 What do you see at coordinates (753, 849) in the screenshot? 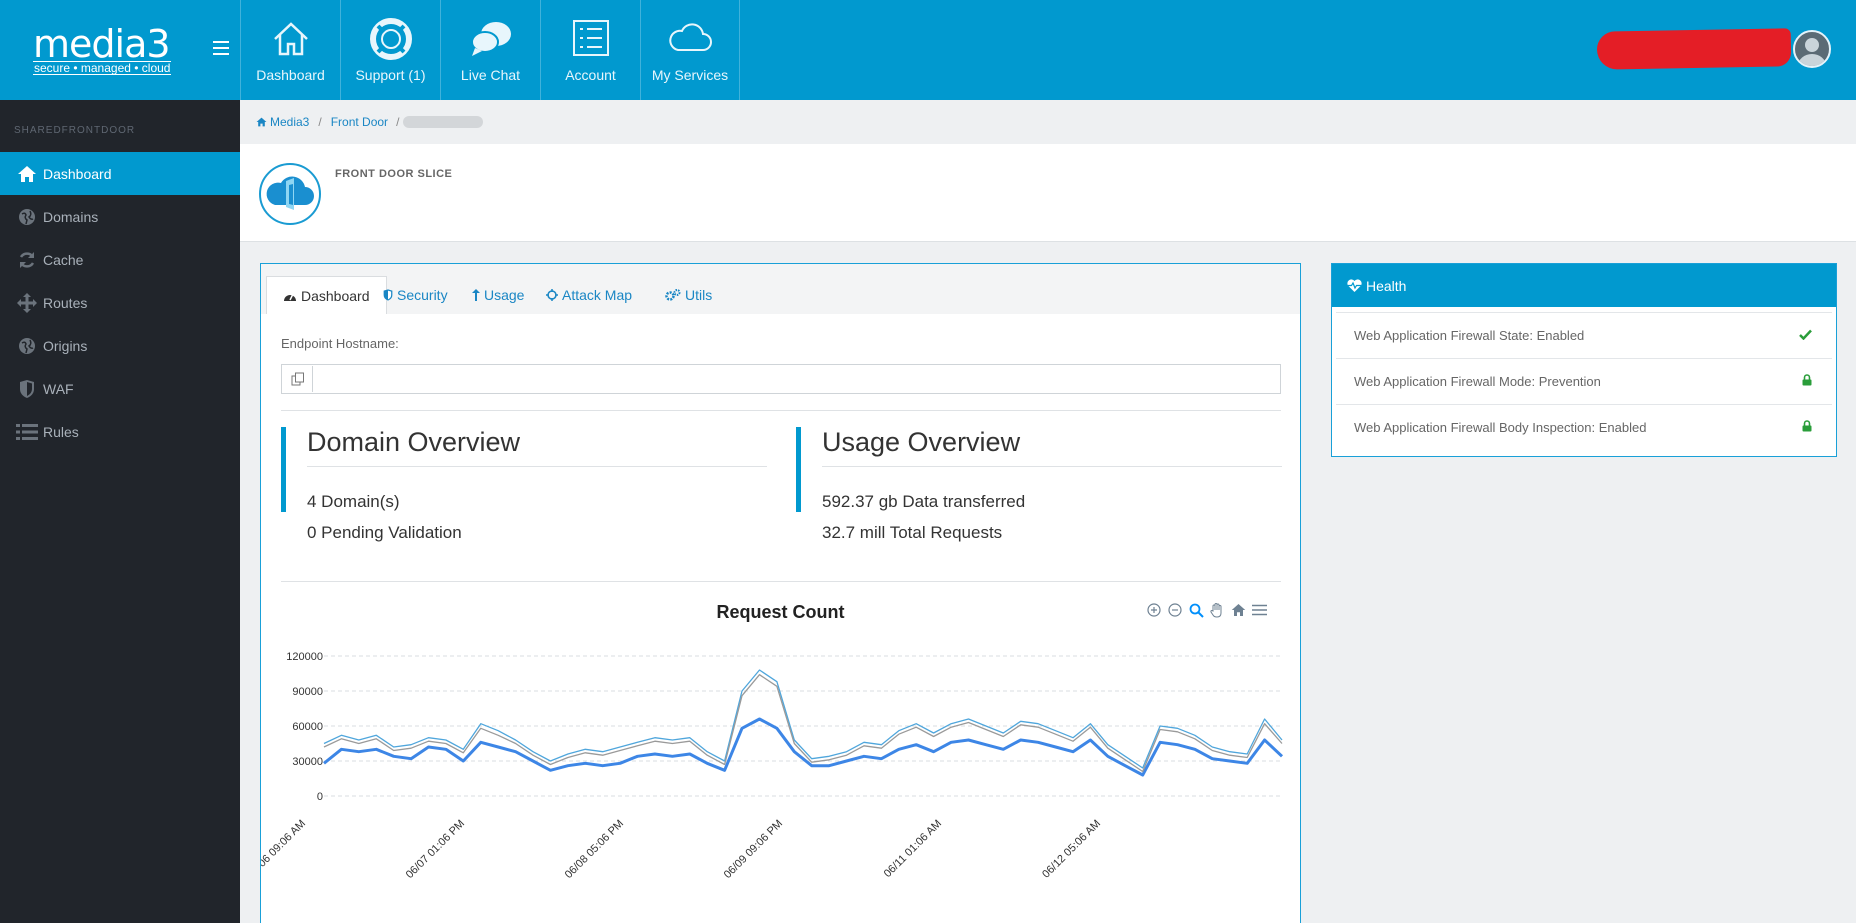
I see `x-tick-label: 06/09 09:06 PM` at bounding box center [753, 849].